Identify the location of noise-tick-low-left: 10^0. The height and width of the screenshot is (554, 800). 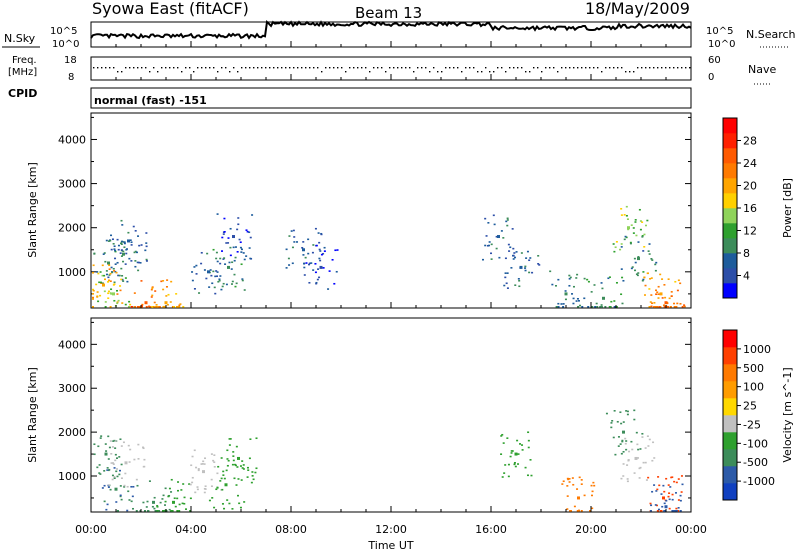
(65, 44).